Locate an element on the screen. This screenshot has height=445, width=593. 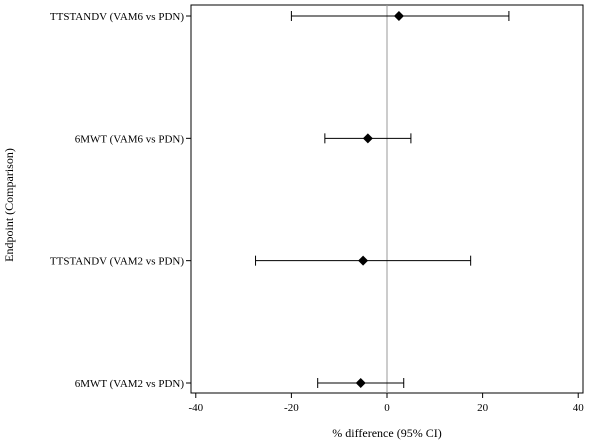
x-axis-title: % difference (95% CI) is located at coordinates (386, 433).